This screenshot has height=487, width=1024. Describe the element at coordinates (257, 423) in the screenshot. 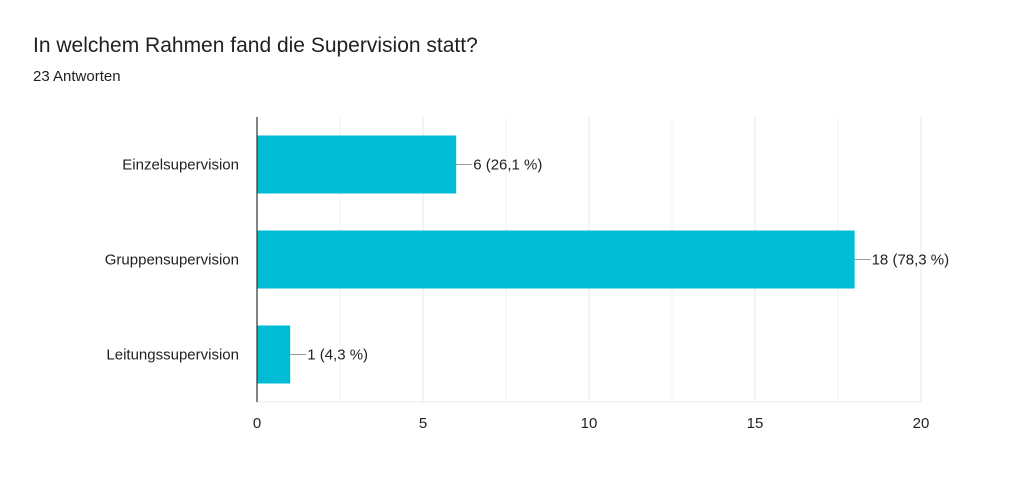

I see `x-tick-label-0: 0` at that location.